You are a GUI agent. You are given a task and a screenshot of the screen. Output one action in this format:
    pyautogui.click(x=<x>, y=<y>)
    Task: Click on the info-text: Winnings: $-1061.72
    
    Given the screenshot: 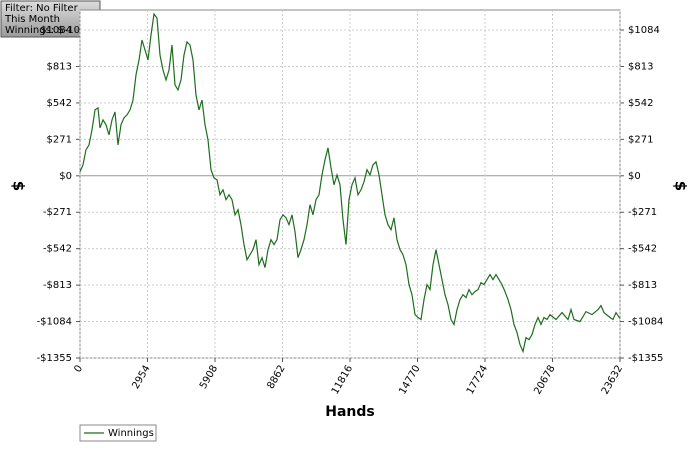 What is the action you would take?
    pyautogui.click(x=57, y=30)
    